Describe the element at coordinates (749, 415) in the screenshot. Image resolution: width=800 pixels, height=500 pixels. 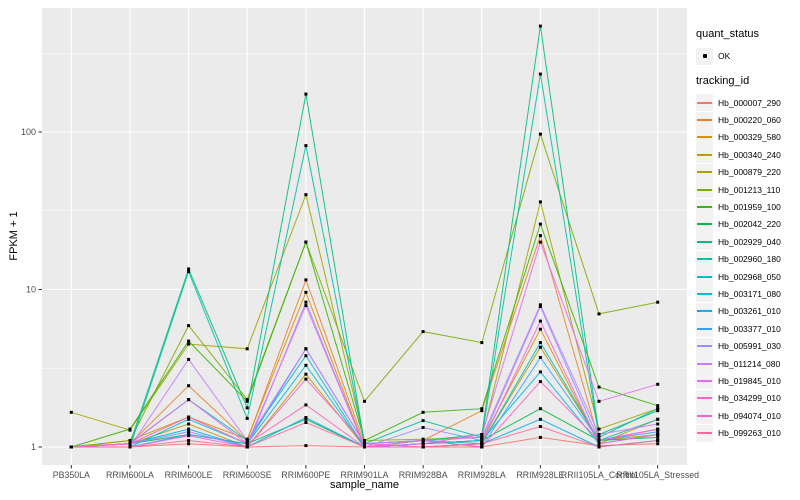
I see `legend-item-label: Hb_094074_010` at that location.